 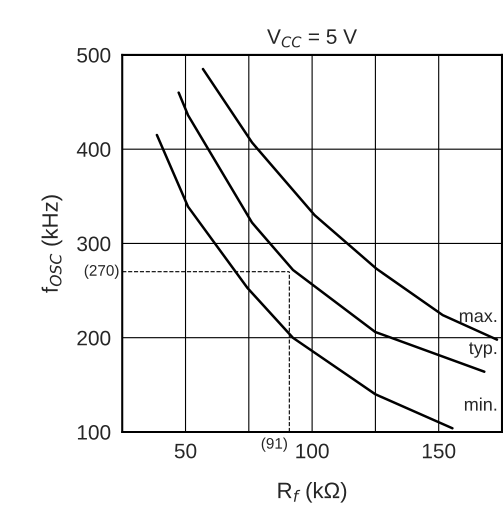 What do you see at coordinates (480, 404) in the screenshot?
I see `series-label: min.` at bounding box center [480, 404].